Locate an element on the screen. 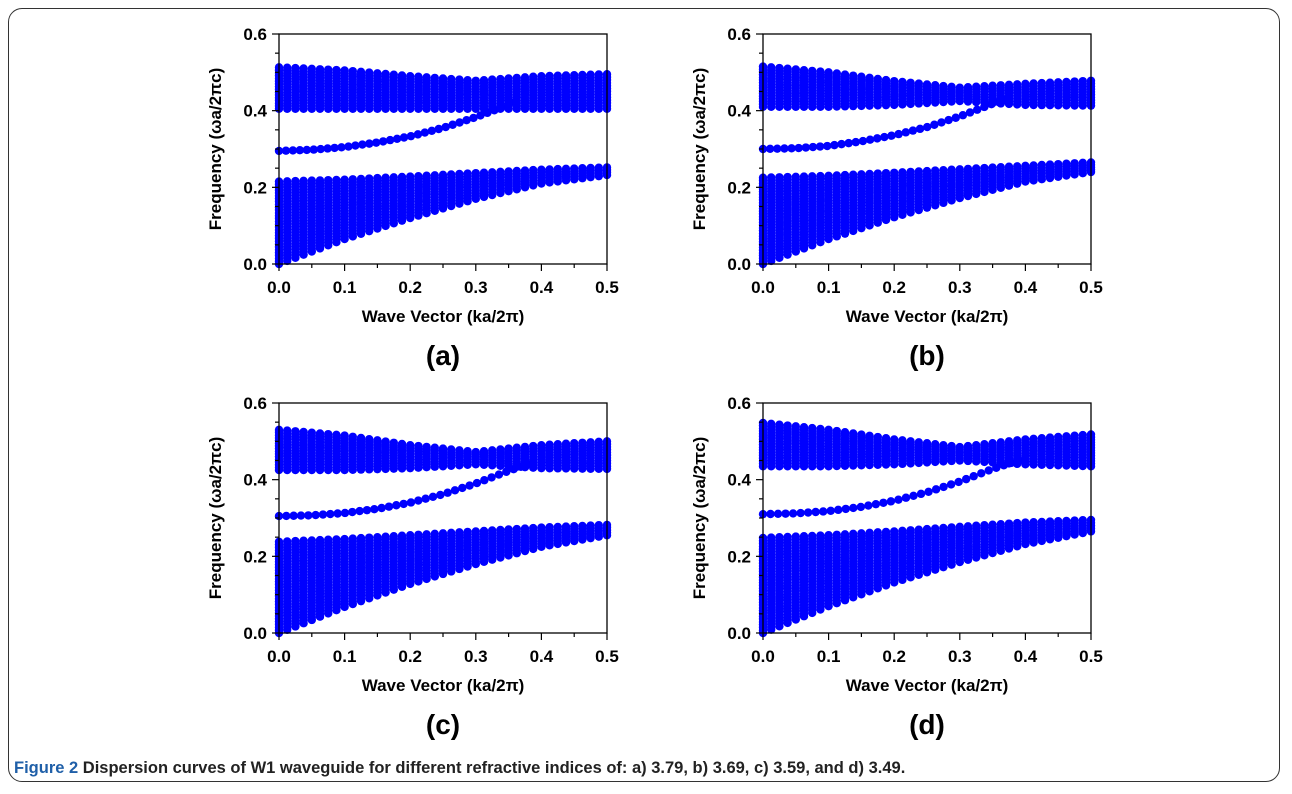 This screenshot has height=794, width=1292. y-tick-label: 0.4 is located at coordinates (255, 111).